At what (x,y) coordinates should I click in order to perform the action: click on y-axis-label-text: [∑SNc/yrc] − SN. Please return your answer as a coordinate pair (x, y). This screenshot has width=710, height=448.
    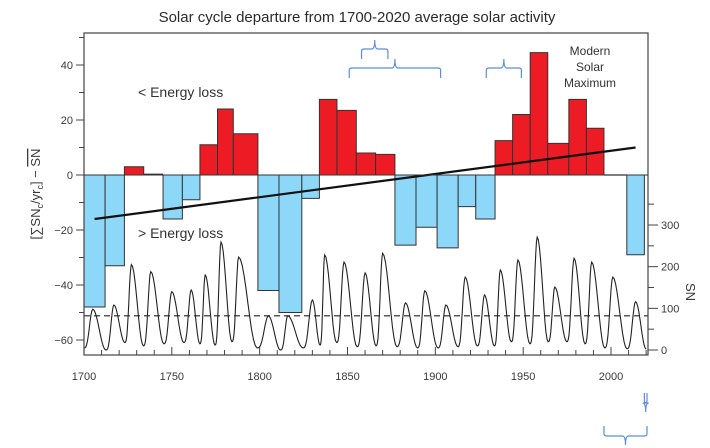
    Looking at the image, I should click on (36, 194).